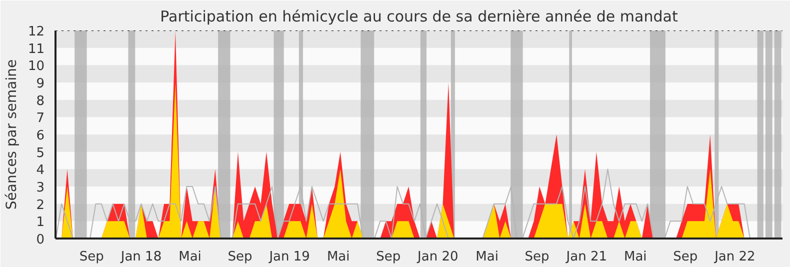 The width and height of the screenshot is (790, 267). What do you see at coordinates (36, 49) in the screenshot?
I see `y-tick-label: 11` at bounding box center [36, 49].